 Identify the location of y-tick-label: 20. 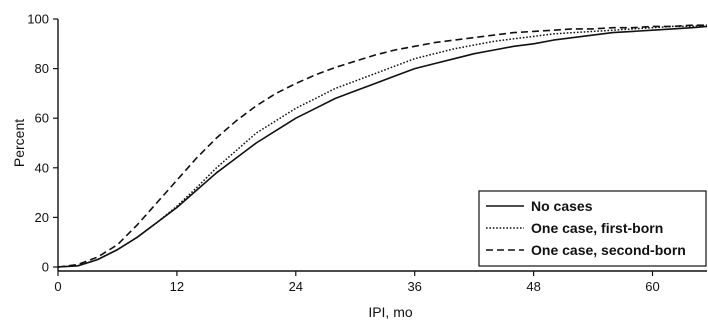
(42, 217).